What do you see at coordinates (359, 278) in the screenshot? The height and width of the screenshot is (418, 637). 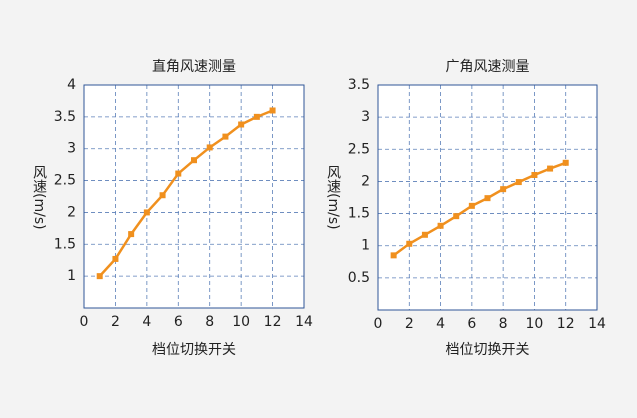 I see `y-tick-label: 0.5` at bounding box center [359, 278].